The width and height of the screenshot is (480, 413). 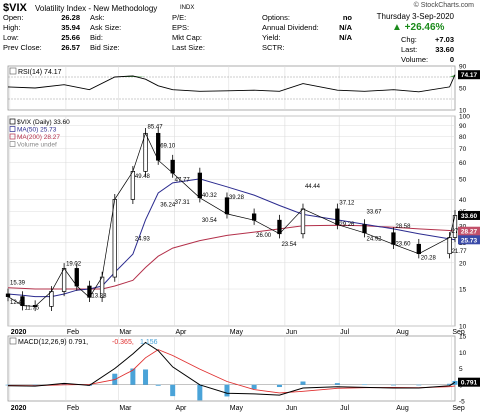 I want to click on quote-label: Bid:, so click(x=96, y=37).